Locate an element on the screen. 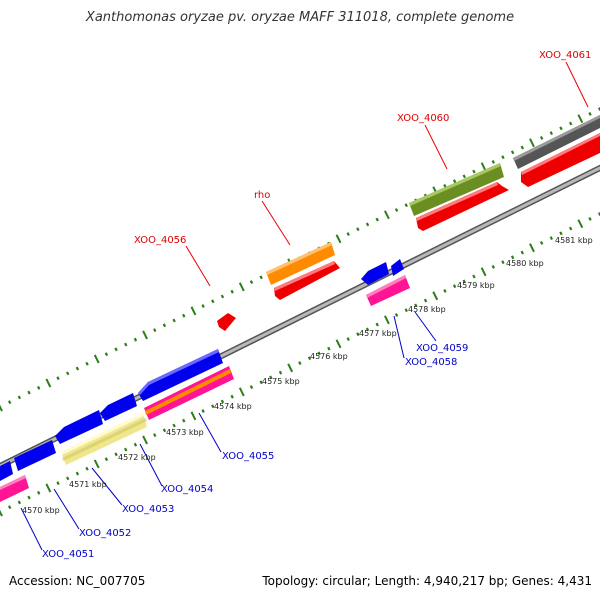 The width and height of the screenshot is (600, 600). label-xoo-4055: XOO_4055 is located at coordinates (248, 456).